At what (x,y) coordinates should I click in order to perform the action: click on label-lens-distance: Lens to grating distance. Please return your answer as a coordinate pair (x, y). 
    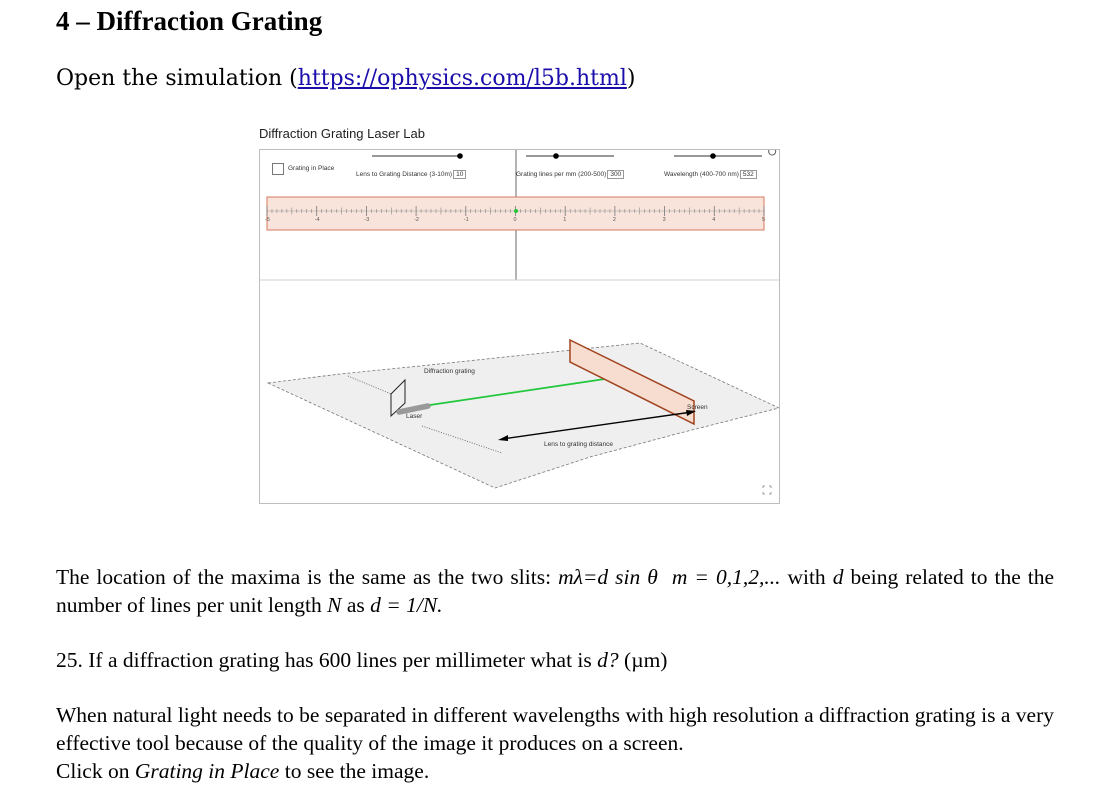
    Looking at the image, I should click on (579, 444).